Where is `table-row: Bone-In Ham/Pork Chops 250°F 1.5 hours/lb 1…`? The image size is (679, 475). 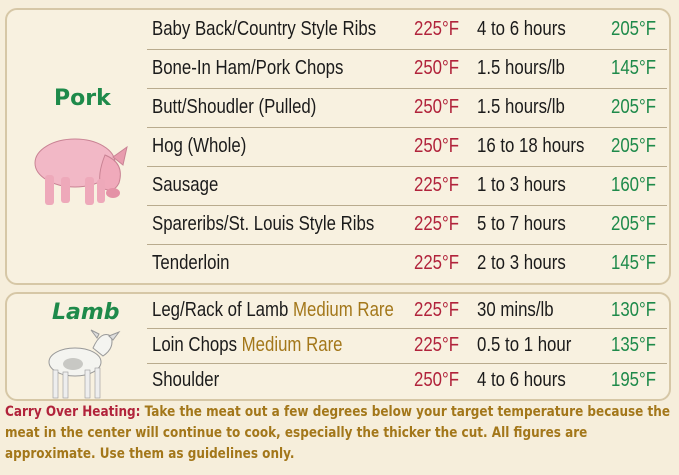 table-row: Bone-In Ham/Pork Chops 250°F 1.5 hours/lb 1… is located at coordinates (407, 69).